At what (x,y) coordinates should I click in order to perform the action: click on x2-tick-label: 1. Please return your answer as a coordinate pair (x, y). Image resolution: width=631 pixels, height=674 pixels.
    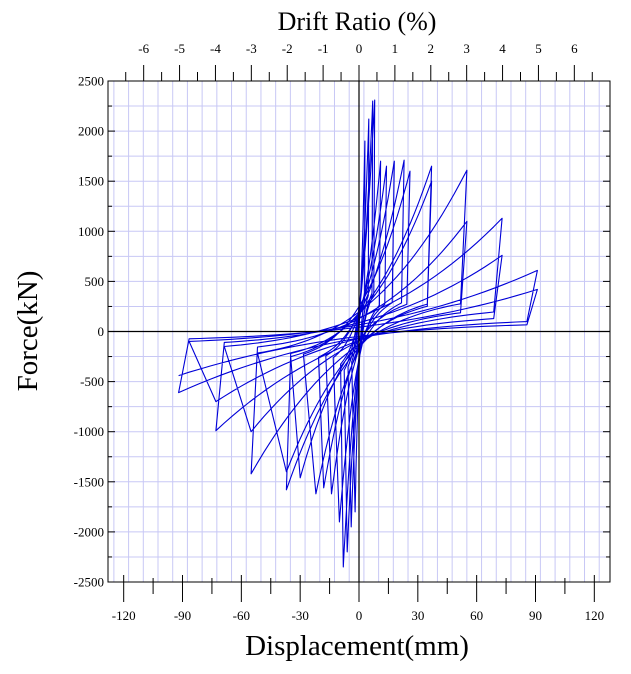
    Looking at the image, I should click on (395, 48).